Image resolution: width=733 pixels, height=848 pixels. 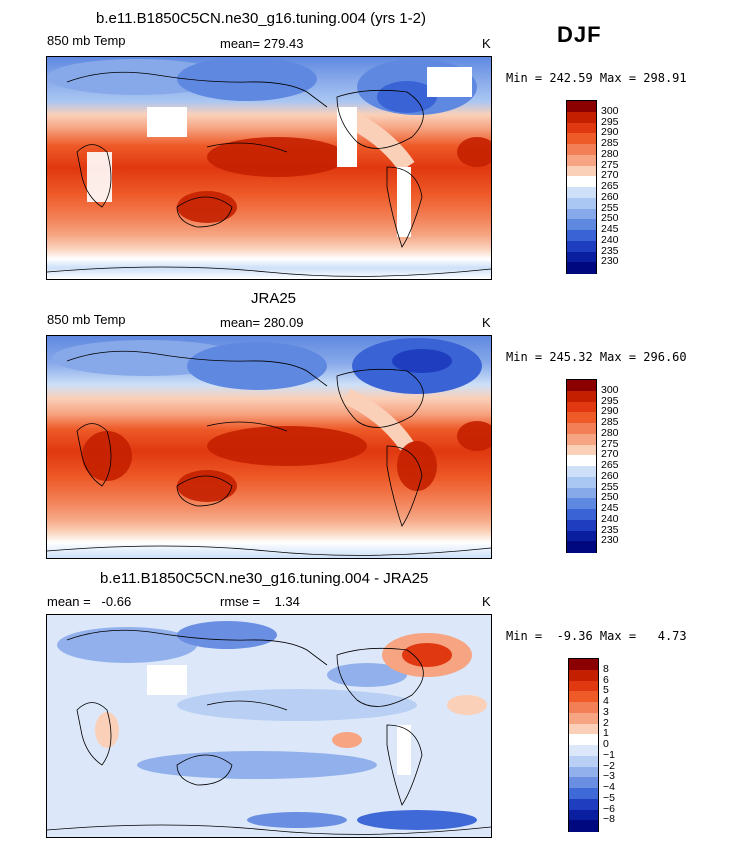 I want to click on panel-3-colorbar-tick-label: 5, so click(x=606, y=690).